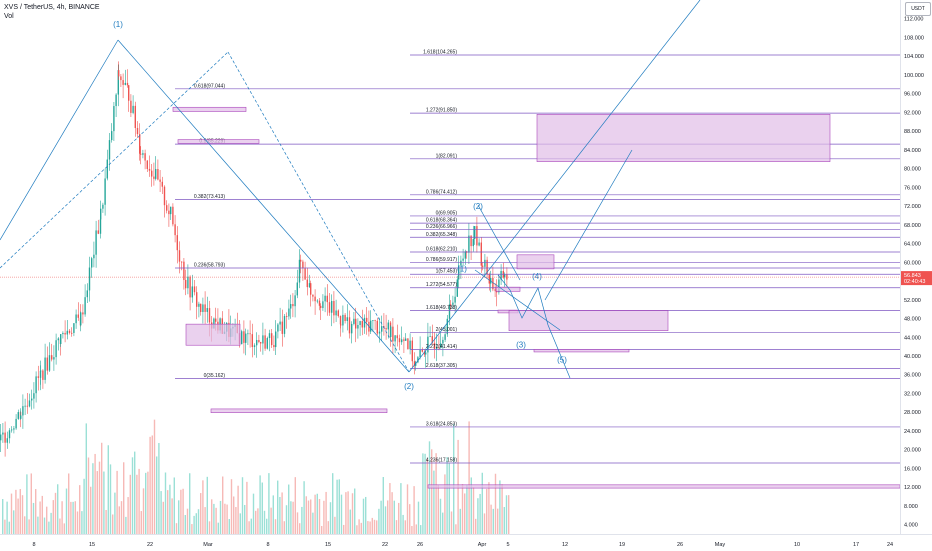 The height and width of the screenshot is (551, 932). I want to click on fib-level-label: 3.618(24.853), so click(441, 424).